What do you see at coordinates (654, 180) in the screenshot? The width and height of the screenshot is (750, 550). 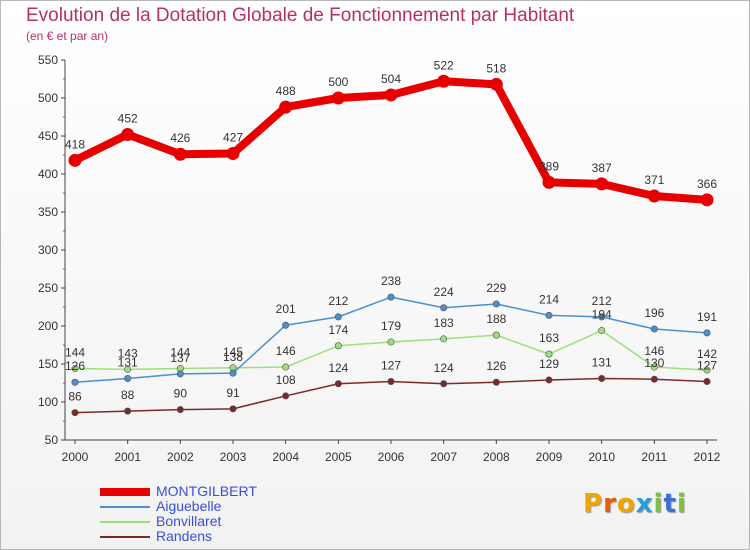 I see `data-label: 371` at bounding box center [654, 180].